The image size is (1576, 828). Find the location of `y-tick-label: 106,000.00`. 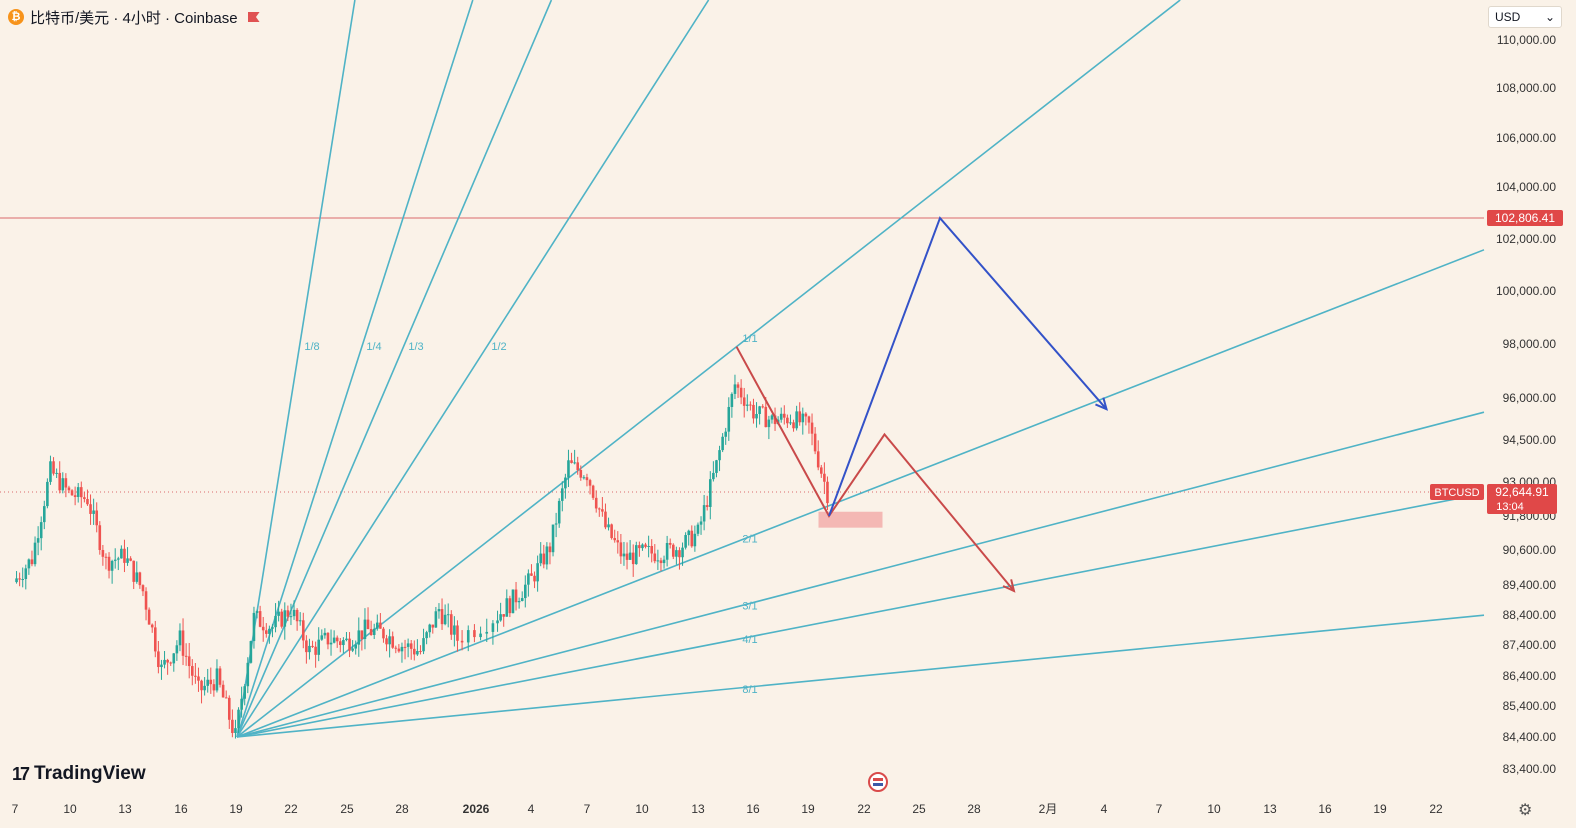

y-tick-label: 106,000.00 is located at coordinates (1526, 138).